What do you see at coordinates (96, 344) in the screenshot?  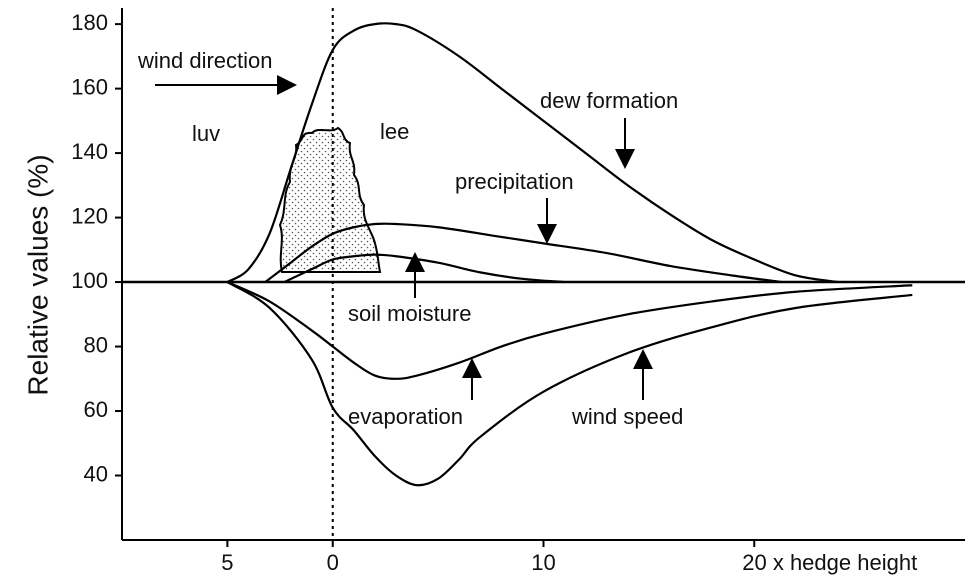 I see `y-tick-label: 80` at bounding box center [96, 344].